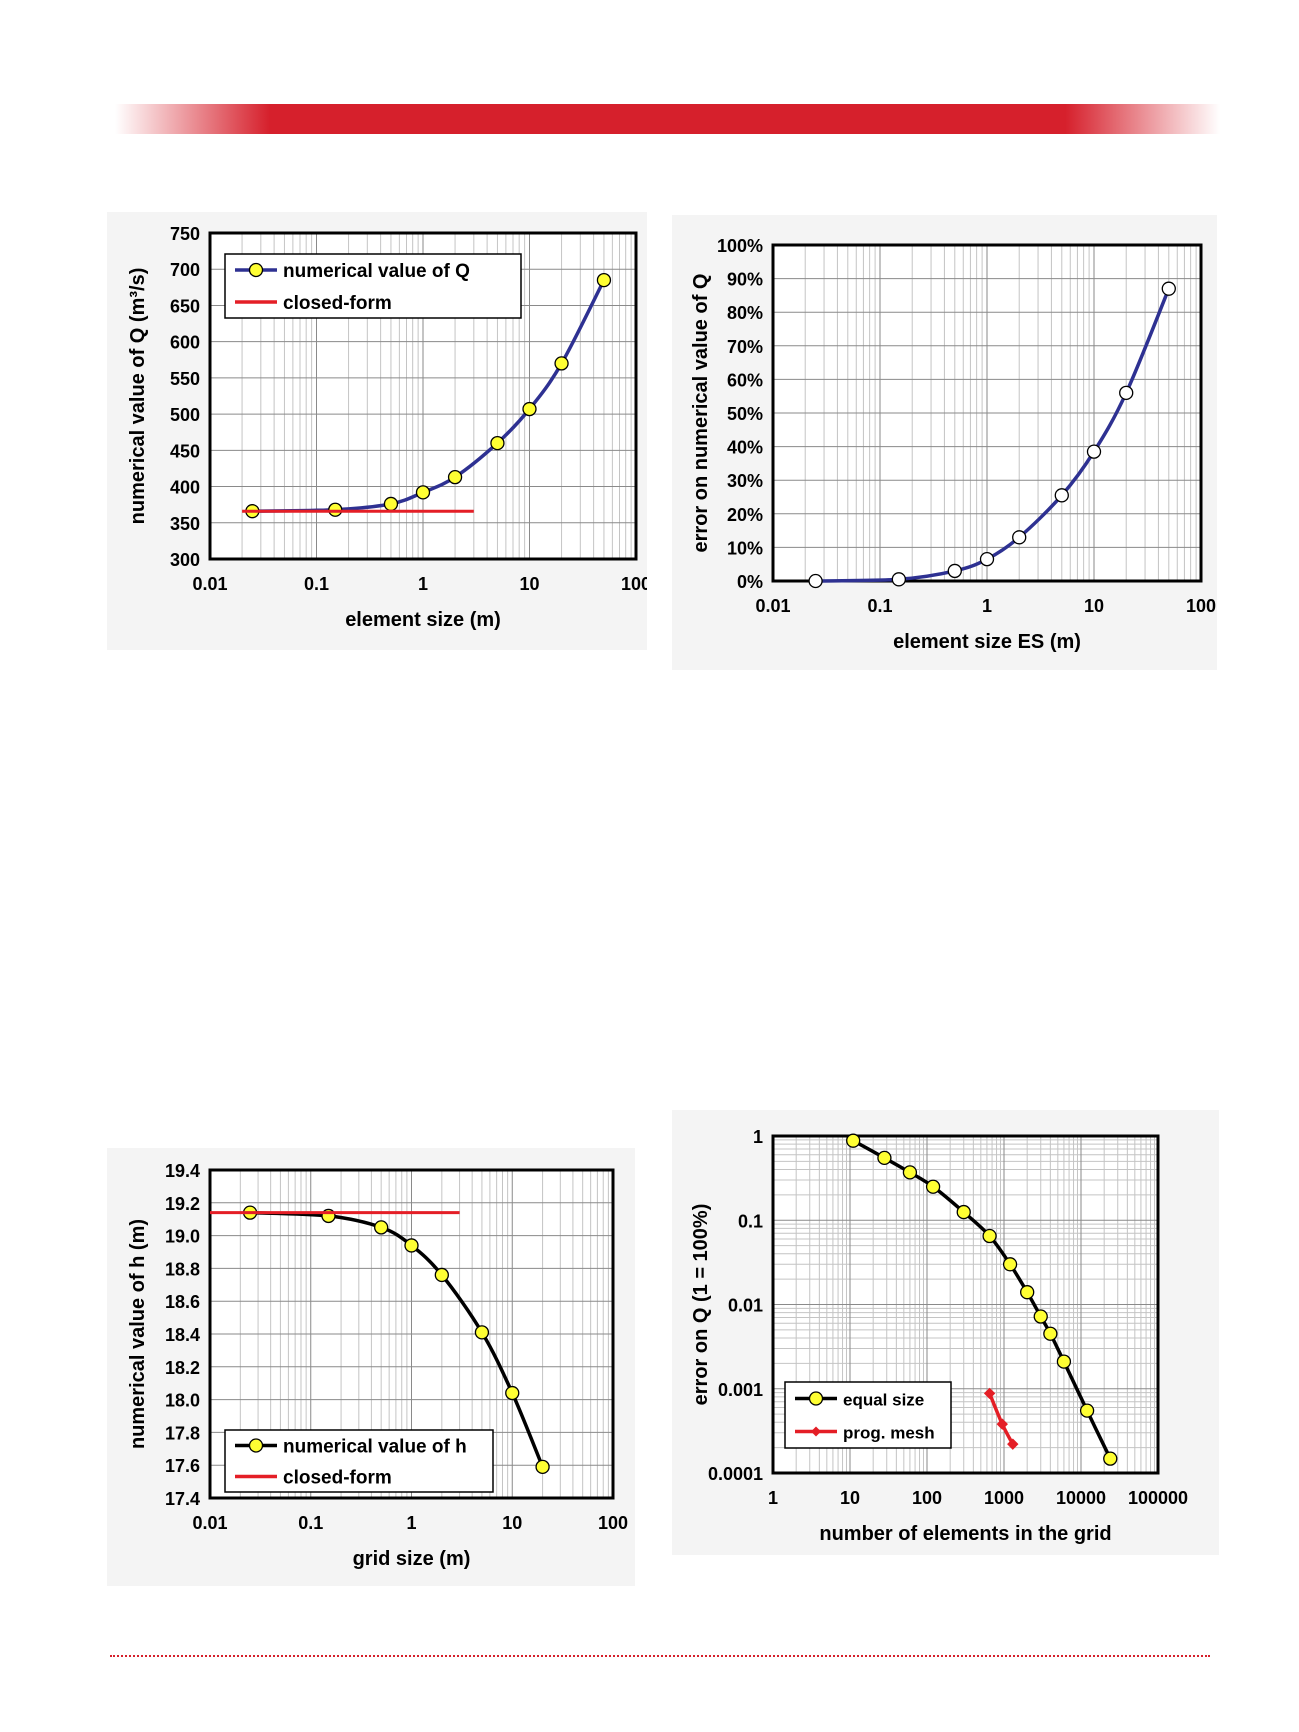 This screenshot has width=1299, height=1732. I want to click on y-tick-label: 80%, so click(745, 313).